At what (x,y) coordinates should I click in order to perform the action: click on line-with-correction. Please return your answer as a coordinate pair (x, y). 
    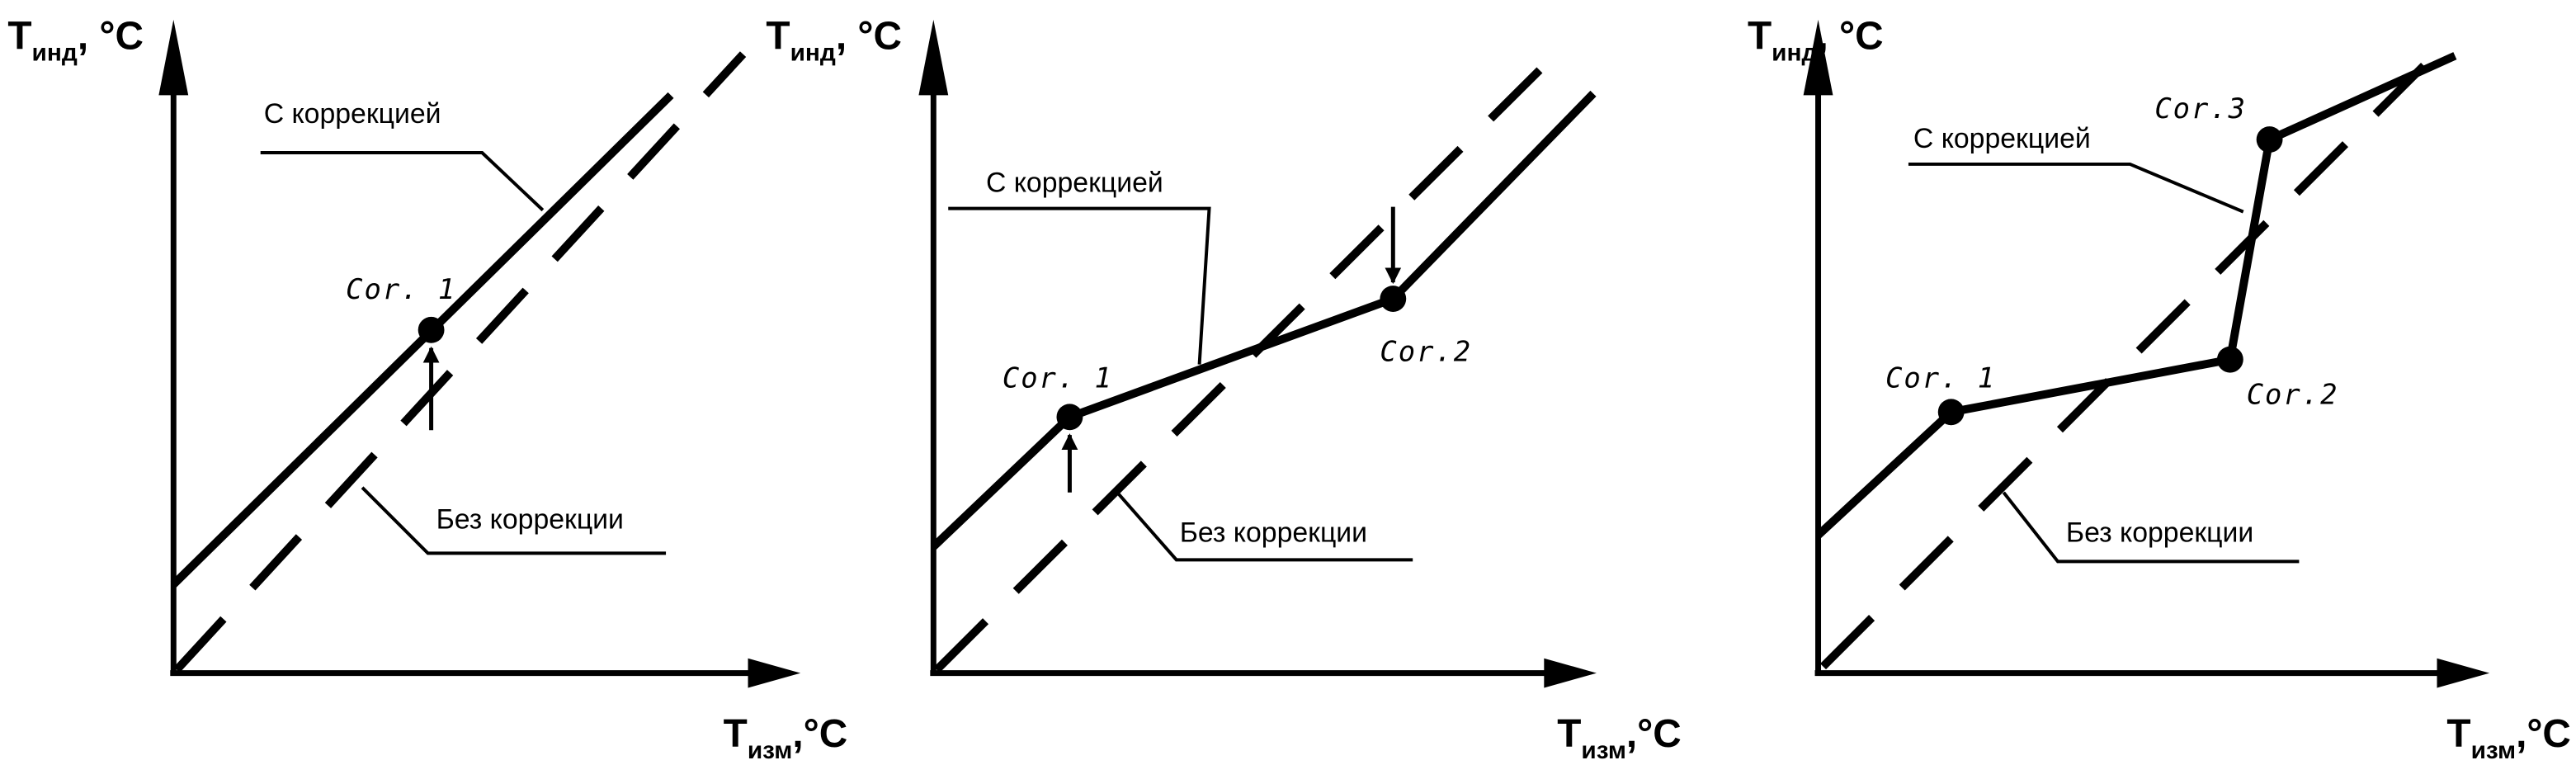
    Looking at the image, I should click on (422, 340).